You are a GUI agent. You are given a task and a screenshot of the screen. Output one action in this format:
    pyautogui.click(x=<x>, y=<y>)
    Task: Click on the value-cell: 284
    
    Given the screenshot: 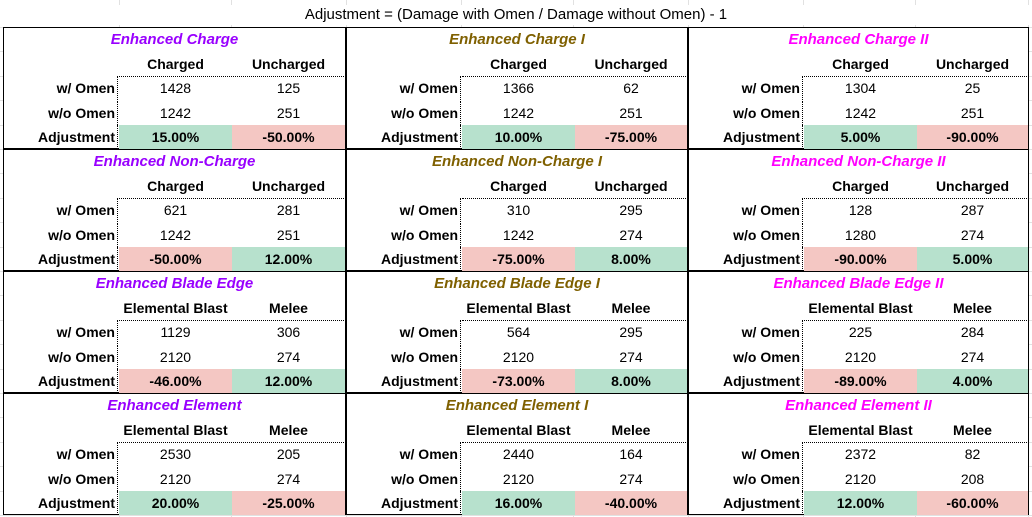 What is the action you would take?
    pyautogui.click(x=972, y=332)
    